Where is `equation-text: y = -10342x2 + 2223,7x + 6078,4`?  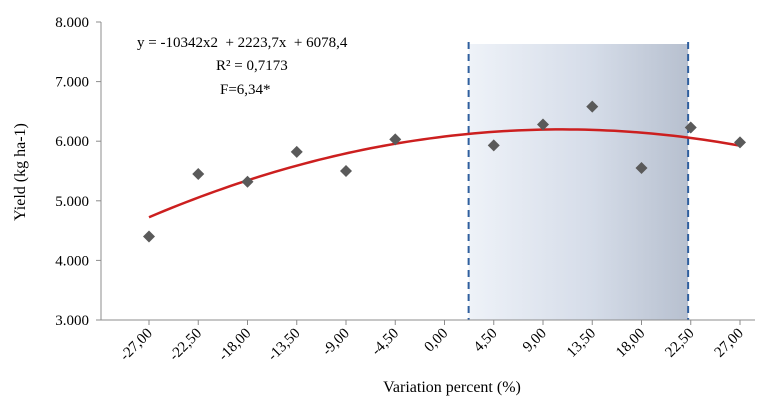 equation-text: y = -10342x2 + 2223,7x + 6078,4 is located at coordinates (242, 43).